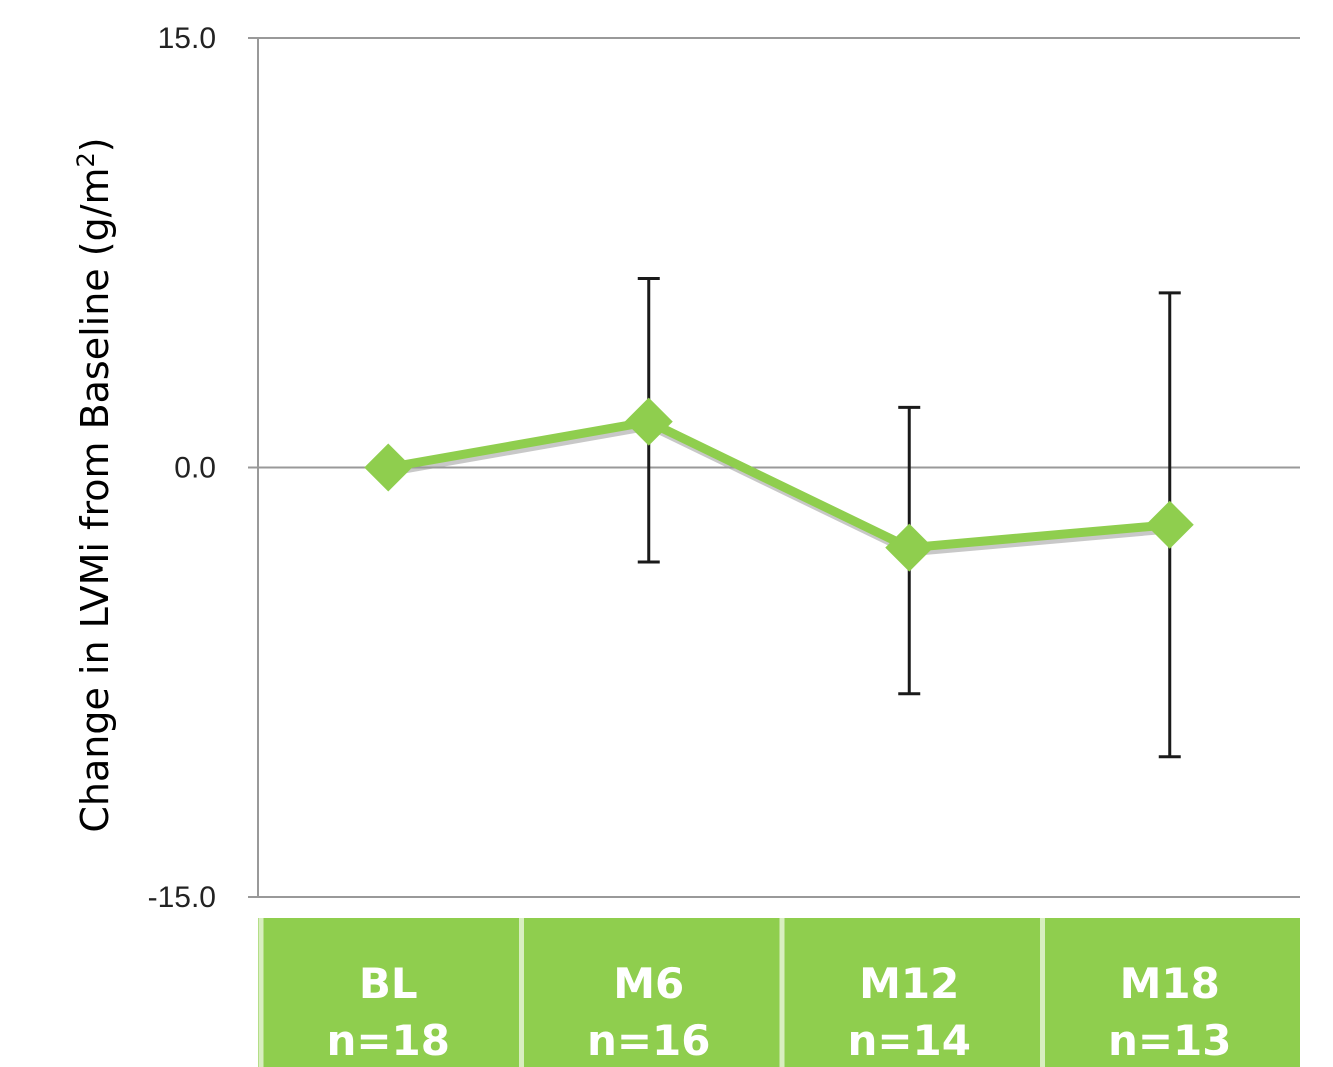 This screenshot has height=1067, width=1333. I want to click on y-axis-label-main: Change in LVMi from Baseline (g/m, so click(95, 499).